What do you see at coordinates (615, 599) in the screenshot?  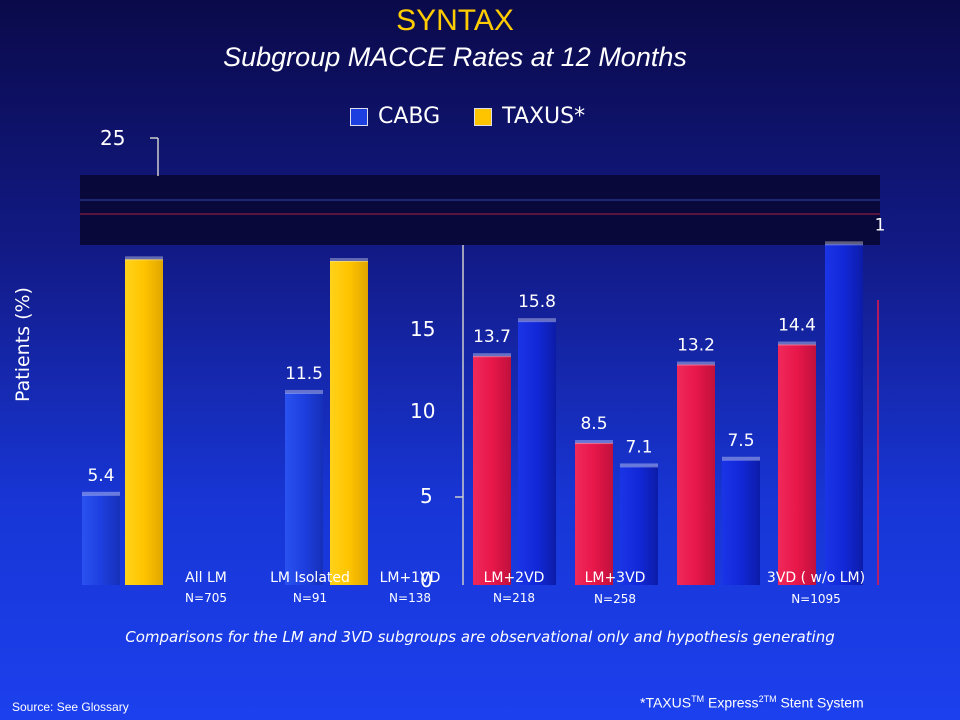 I see `n-label: N=258` at bounding box center [615, 599].